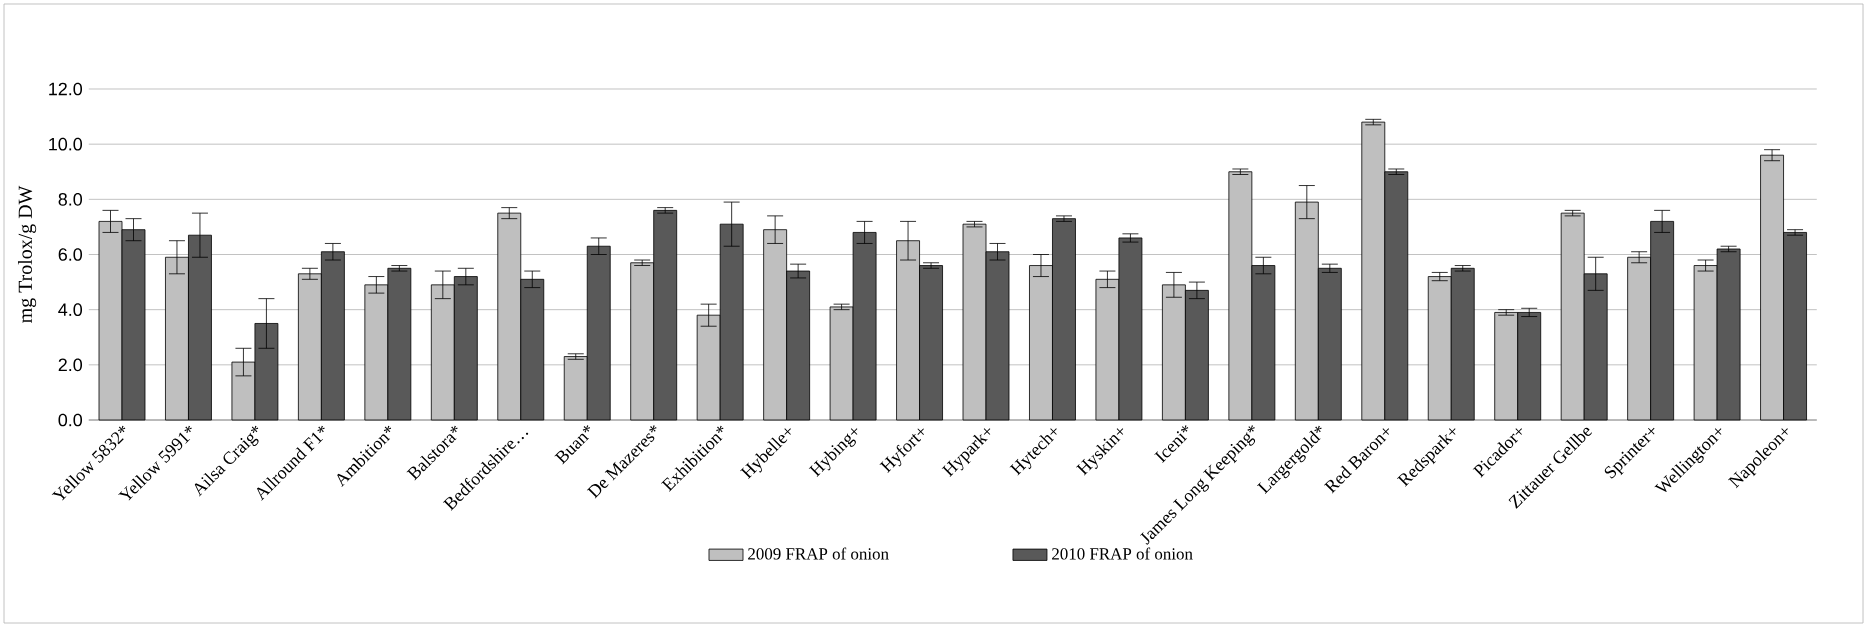 The height and width of the screenshot is (627, 1867). Describe the element at coordinates (70, 420) in the screenshot. I see `y-tick-label: 0.0` at that location.